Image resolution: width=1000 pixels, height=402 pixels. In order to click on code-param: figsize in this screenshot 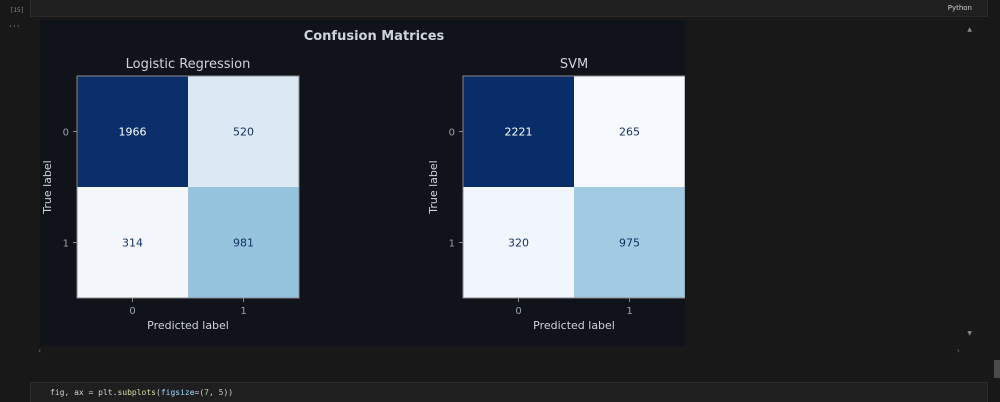, I will do `click(177, 392)`.